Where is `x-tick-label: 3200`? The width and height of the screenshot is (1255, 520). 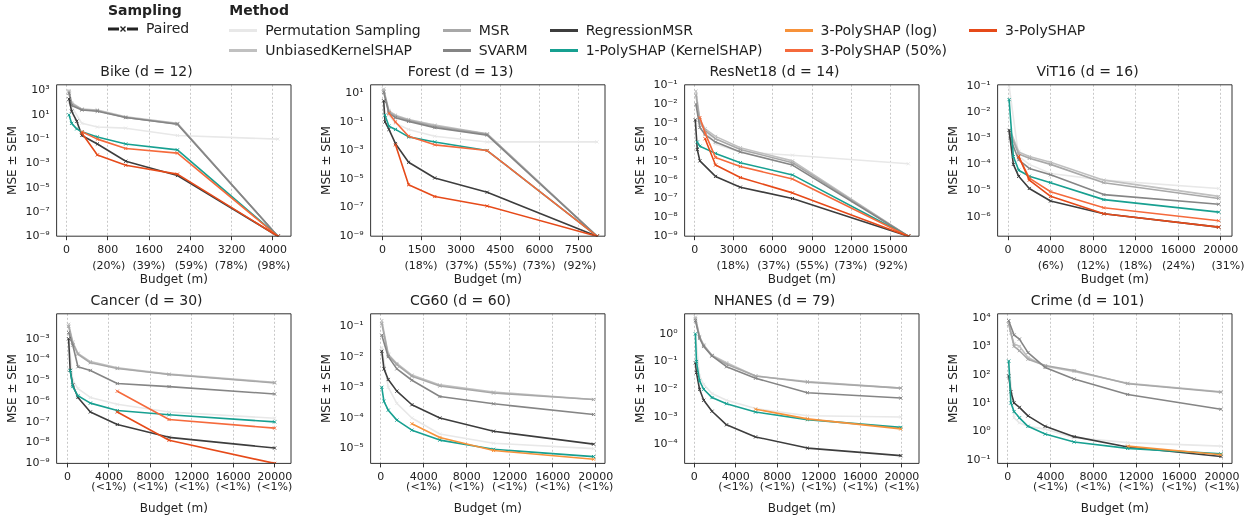 x-tick-label: 3200 is located at coordinates (231, 249).